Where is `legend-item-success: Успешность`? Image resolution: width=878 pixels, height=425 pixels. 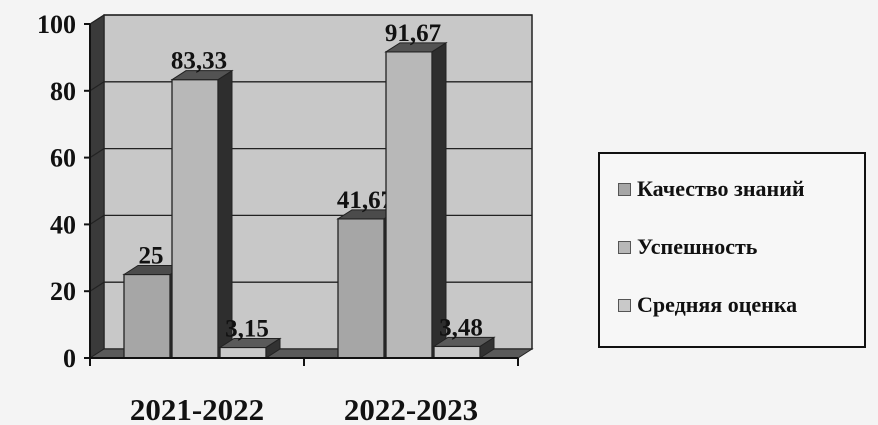
legend-item-success: Успешность is located at coordinates (741, 247).